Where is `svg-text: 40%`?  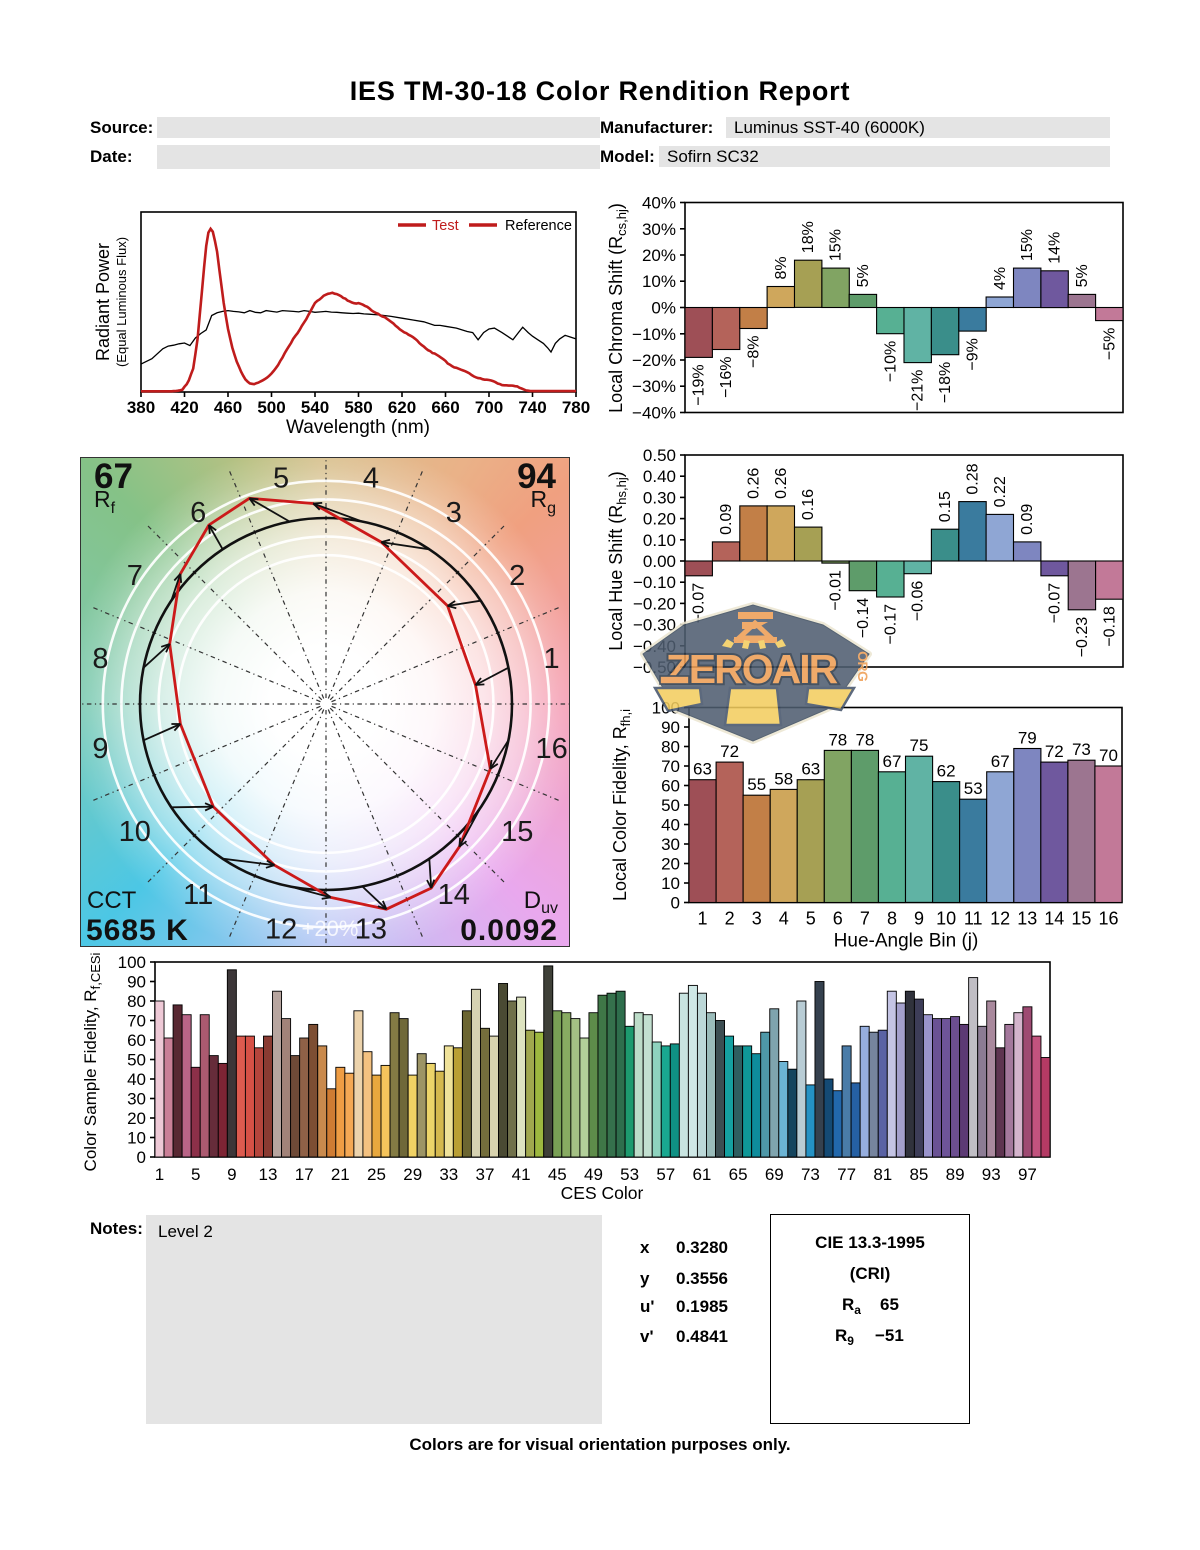
svg-text: 40% is located at coordinates (659, 203).